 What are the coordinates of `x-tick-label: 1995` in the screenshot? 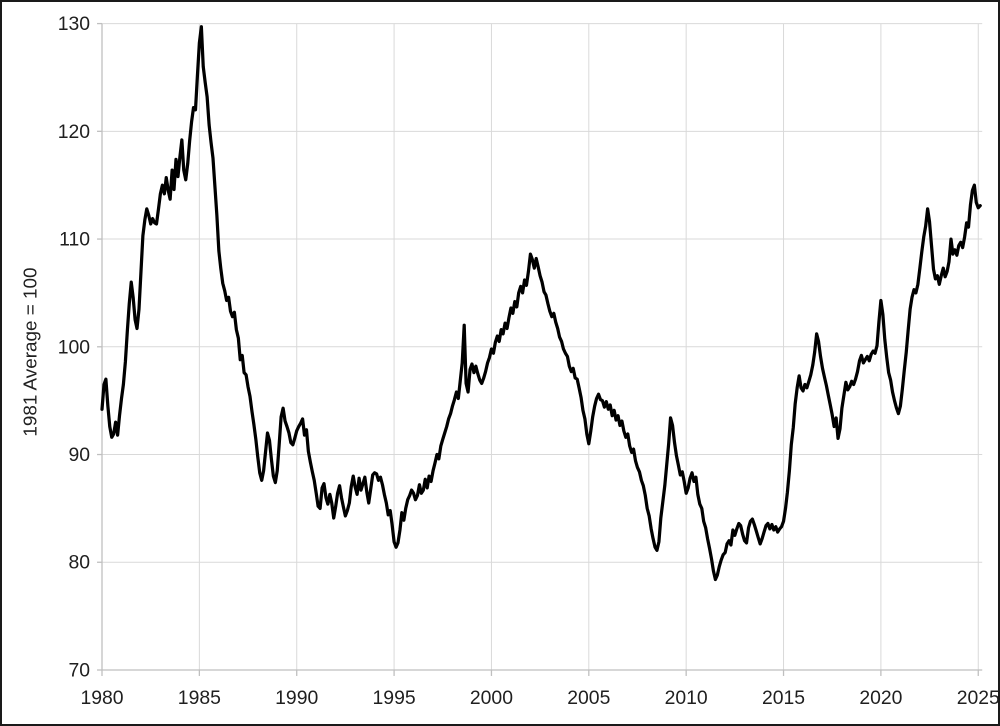 It's located at (394, 698).